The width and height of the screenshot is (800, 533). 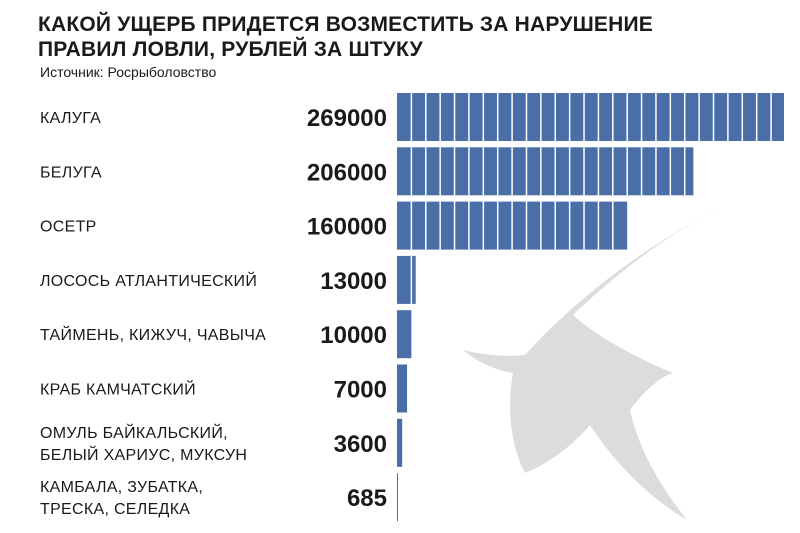 I want to click on category-label-line: БЕЛЫЙ ХАРИУС, МУКСУН, so click(x=143, y=454).